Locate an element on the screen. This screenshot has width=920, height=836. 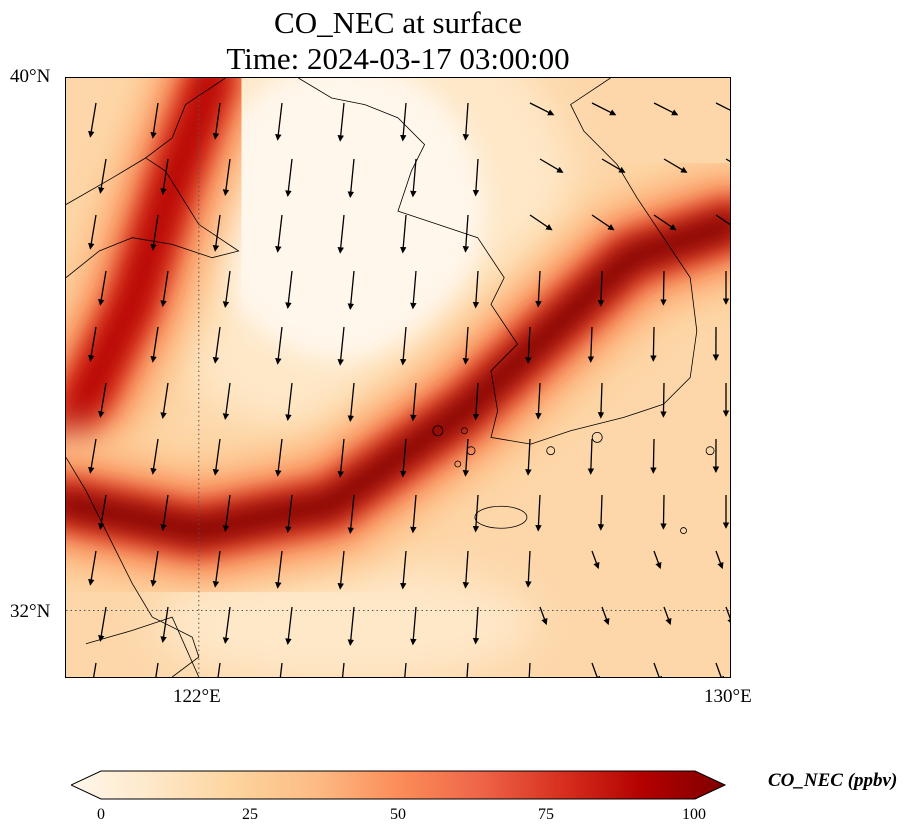
colorbar is located at coordinates (398, 785).